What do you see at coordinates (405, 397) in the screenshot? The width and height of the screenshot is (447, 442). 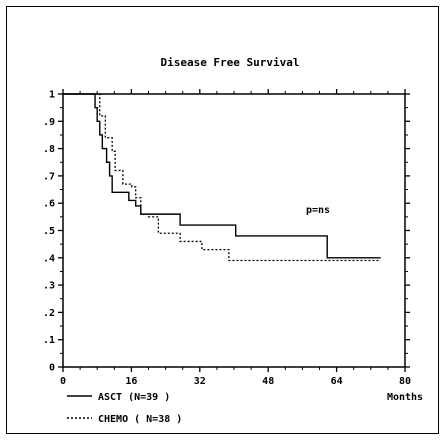 I see `x-axis-label: Months` at bounding box center [405, 397].